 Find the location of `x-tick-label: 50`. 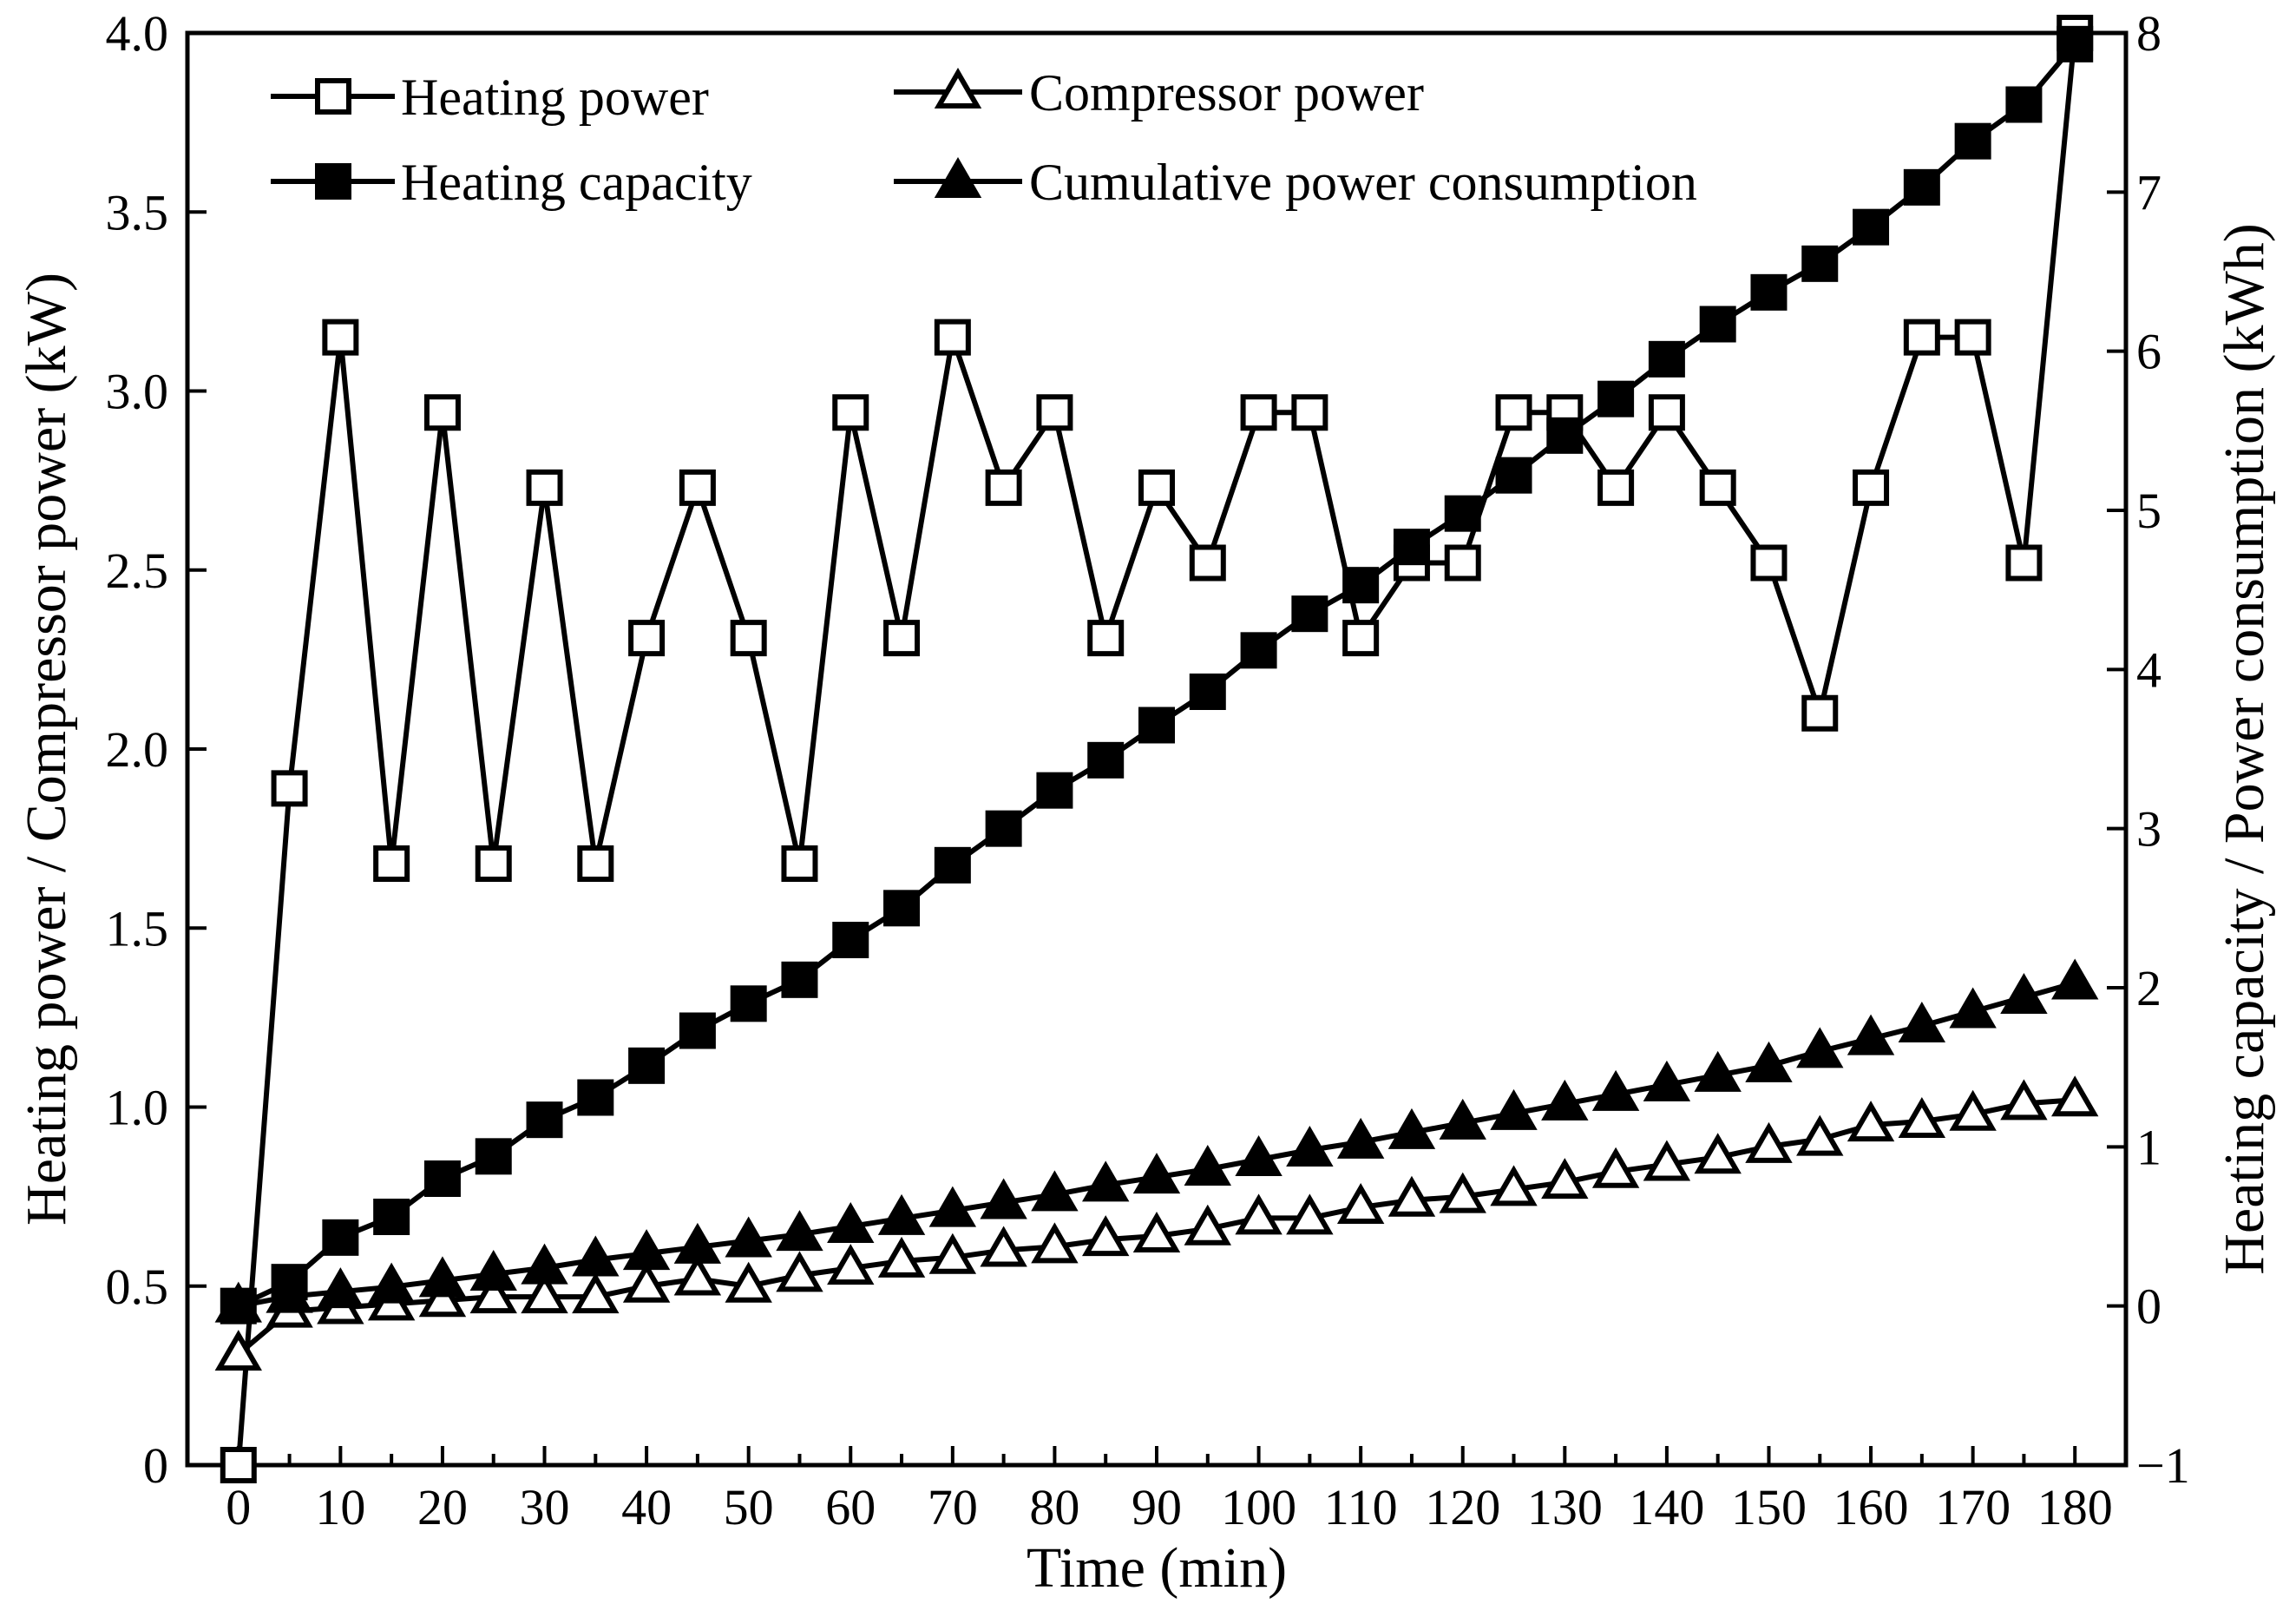

x-tick-label: 50 is located at coordinates (749, 1507).